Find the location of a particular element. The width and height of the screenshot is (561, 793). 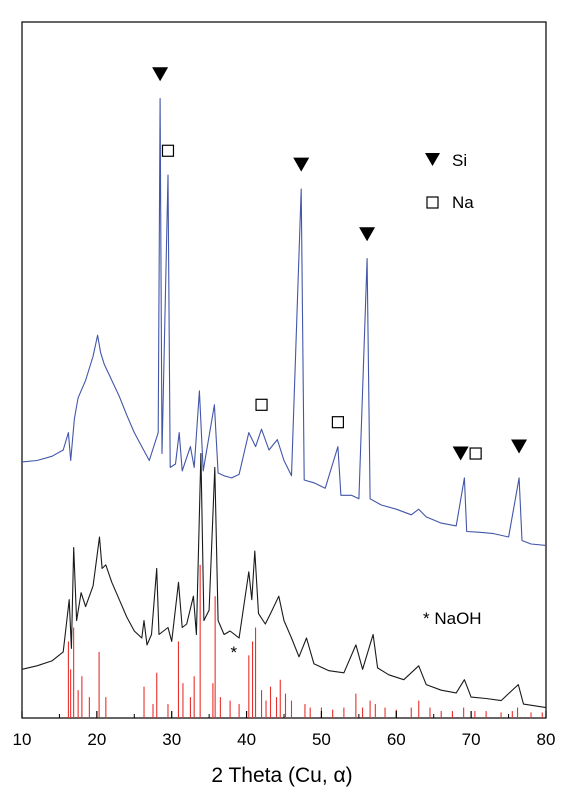

legend: Si Na is located at coordinates (449, 181).